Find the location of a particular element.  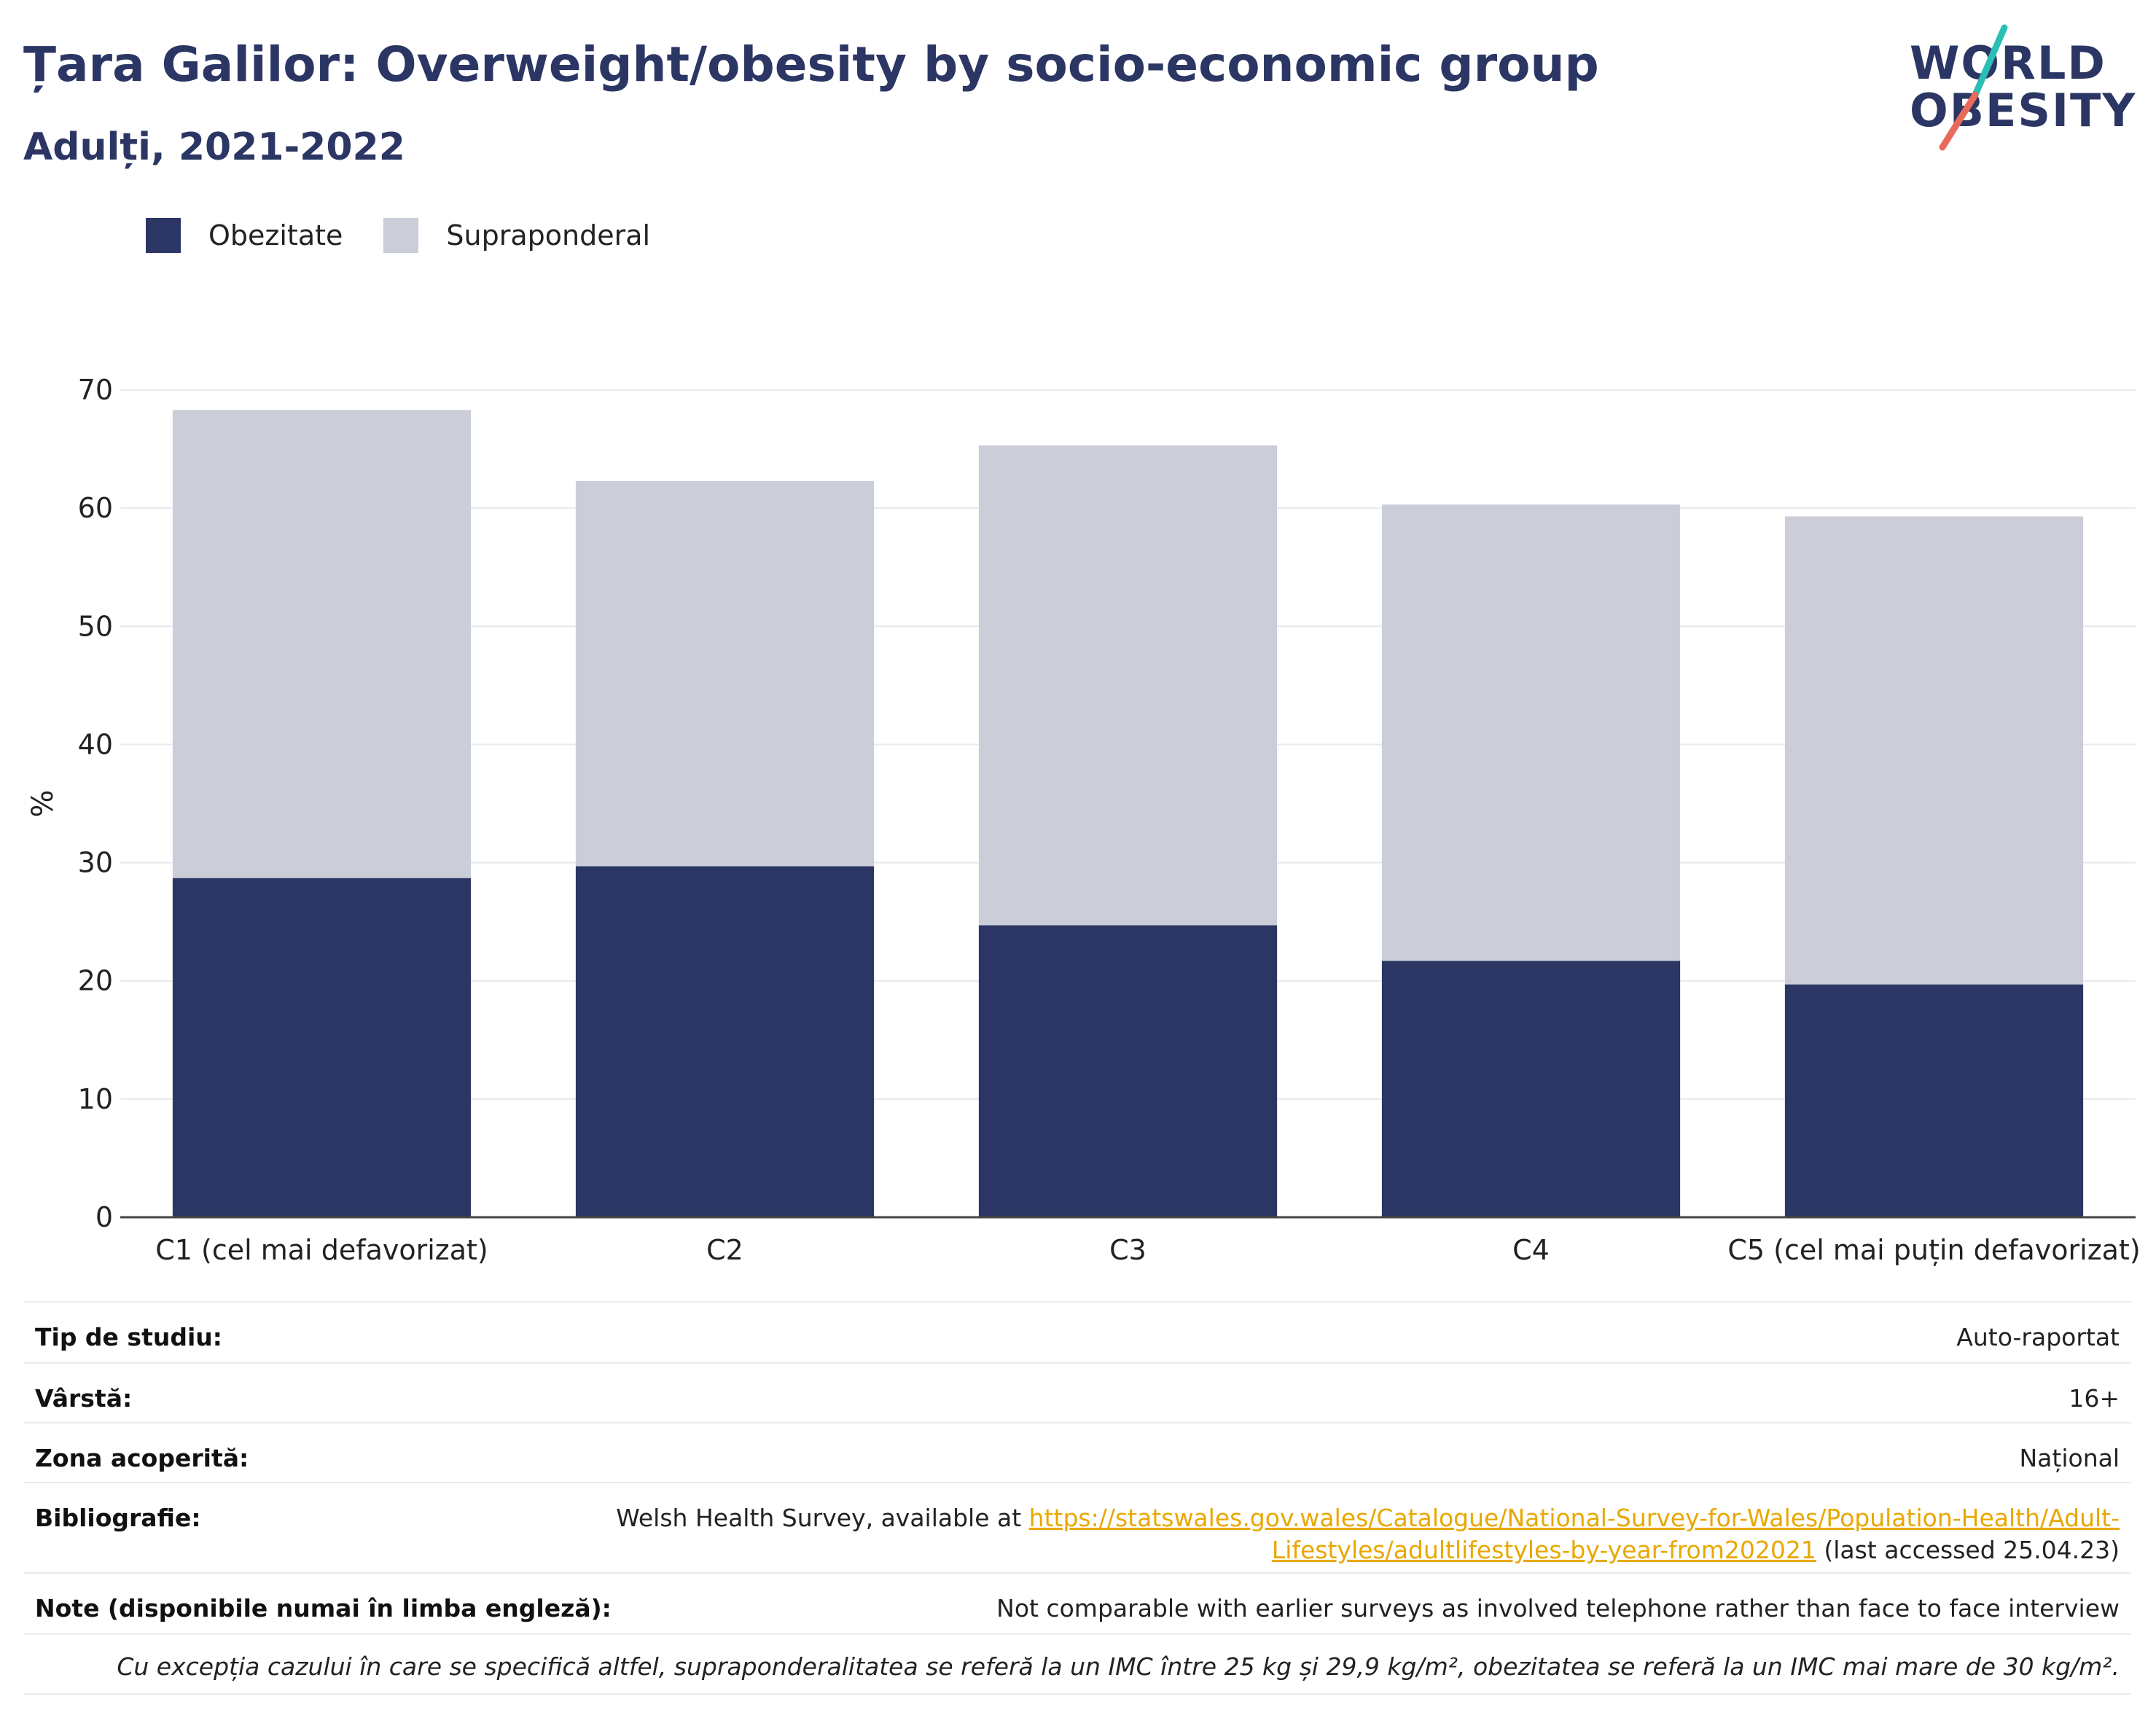

x-tick-label: C3 is located at coordinates (1128, 1250).